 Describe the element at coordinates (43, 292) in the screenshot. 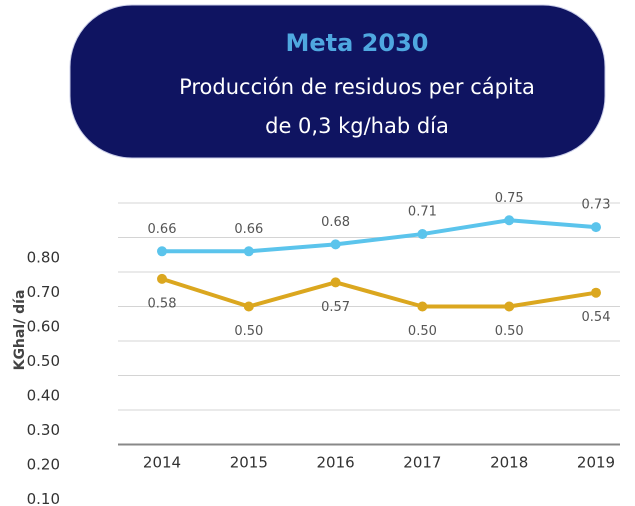

I see `y-tick-label: 0.70` at that location.